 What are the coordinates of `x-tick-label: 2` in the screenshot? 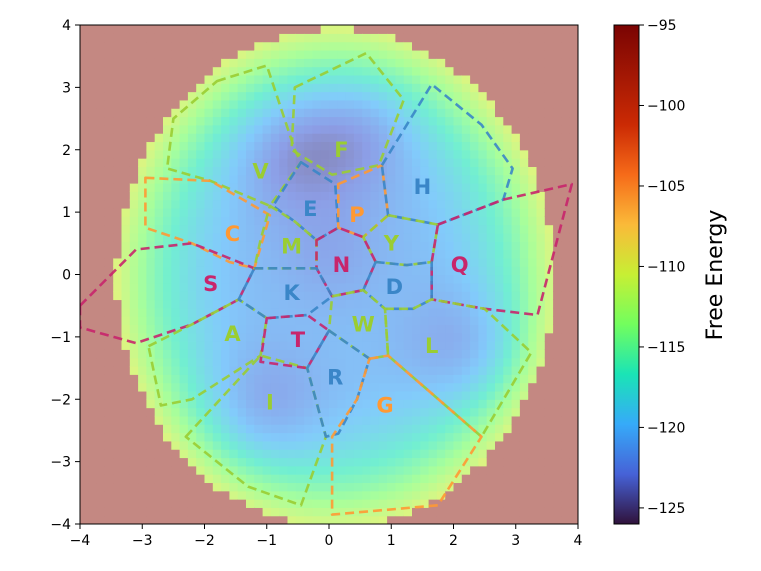 It's located at (453, 541).